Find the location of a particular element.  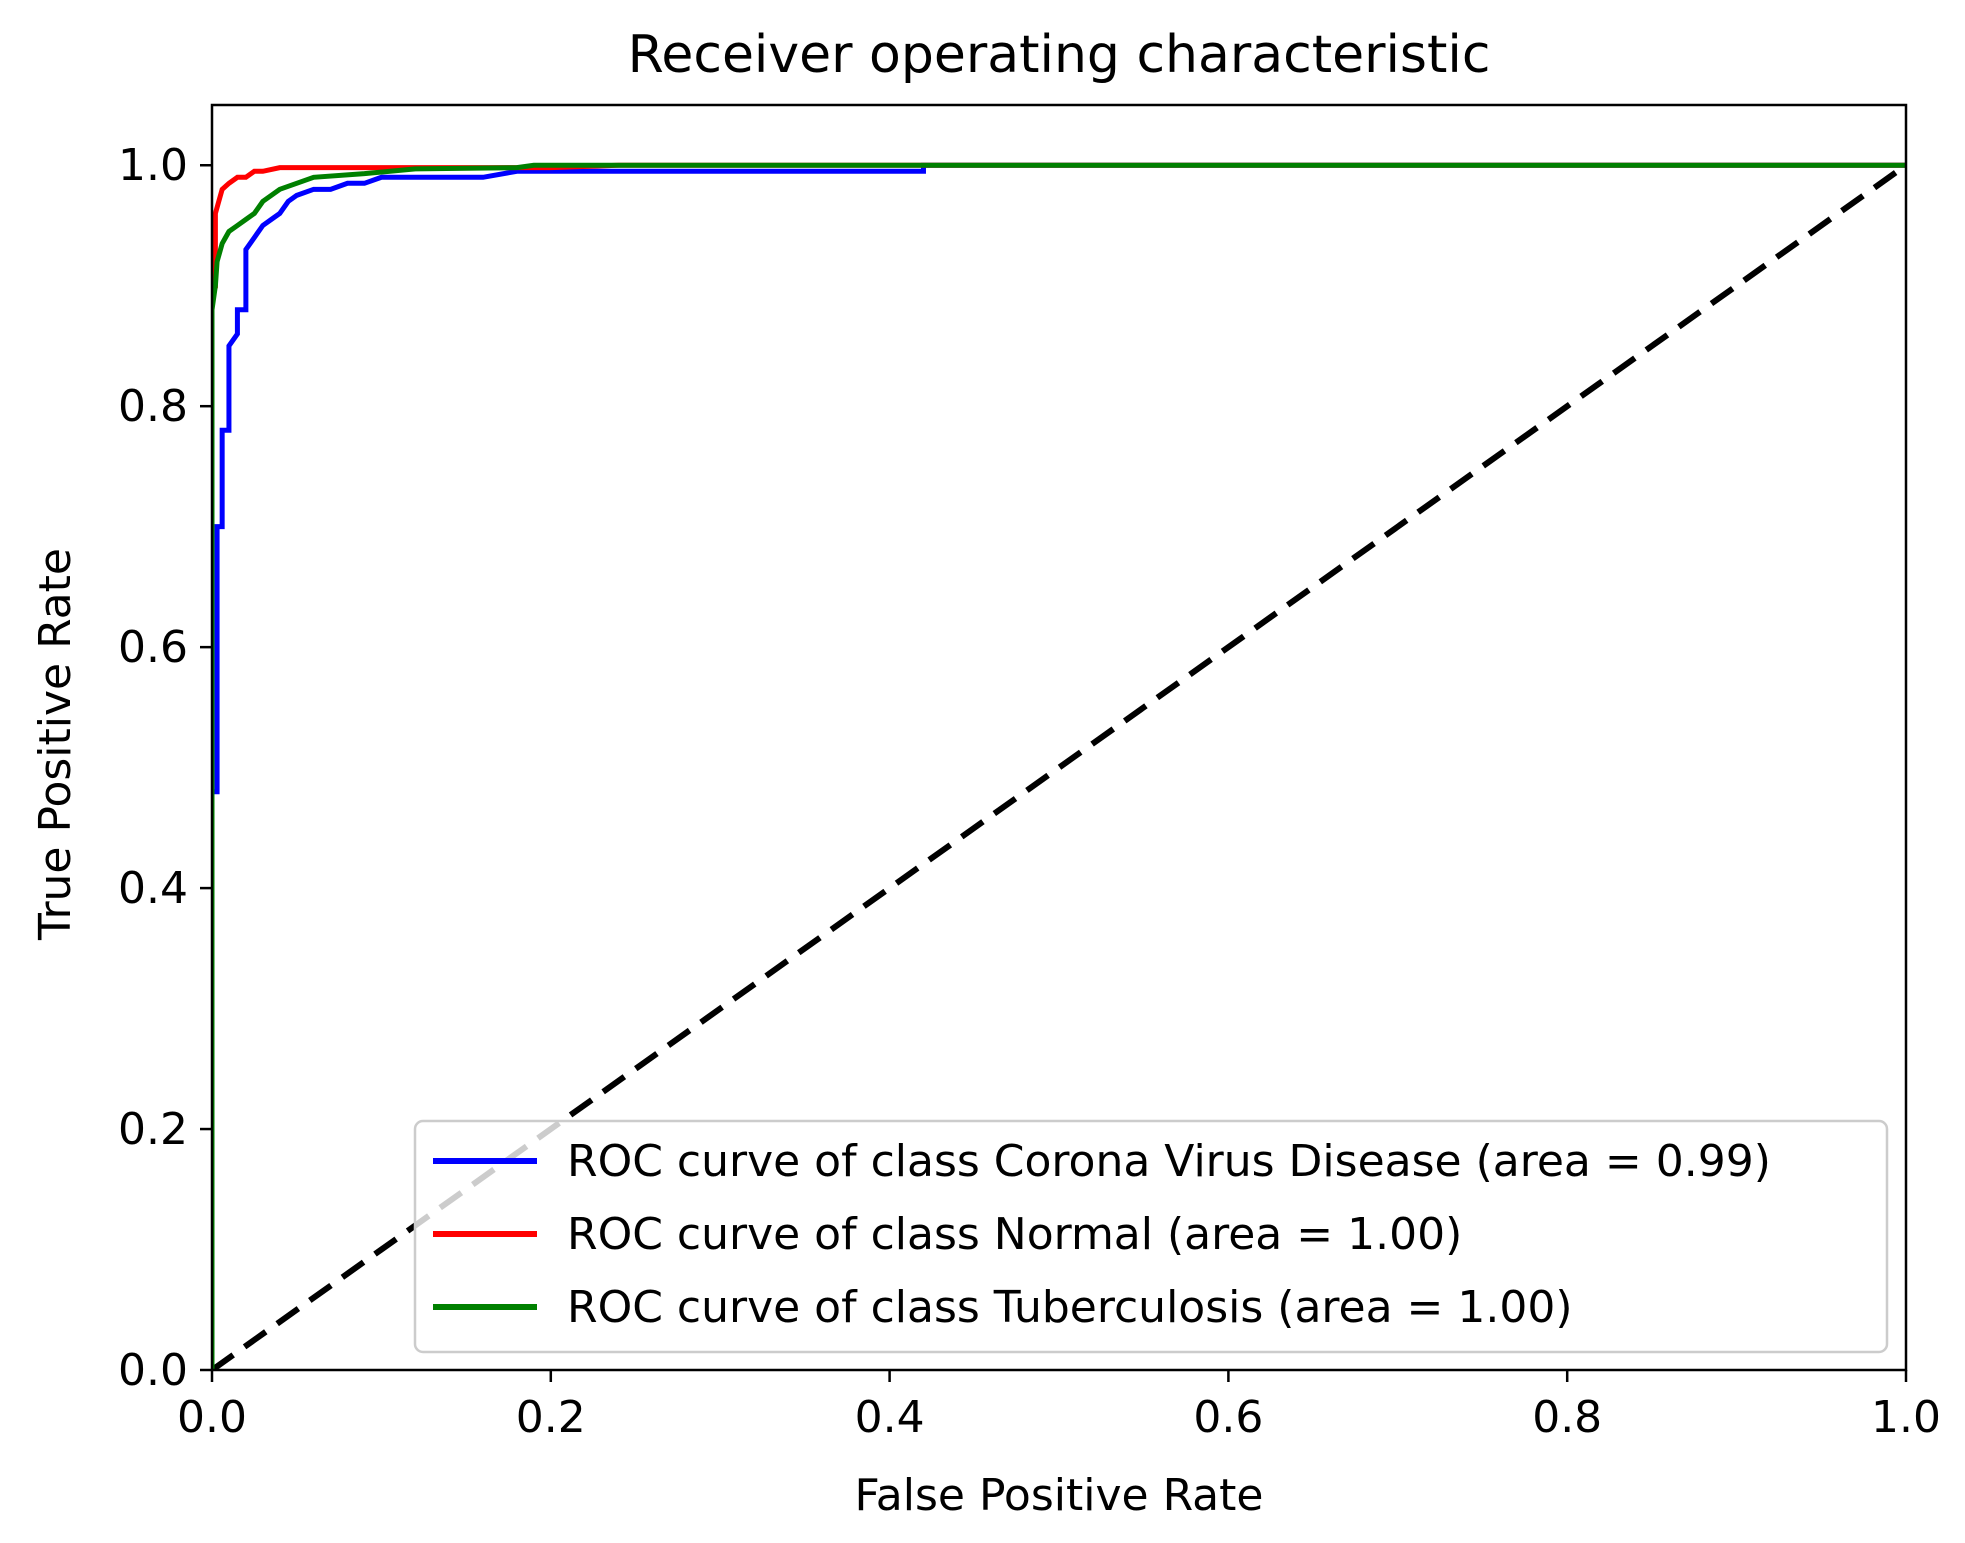

x-tick-label: 1.0 is located at coordinates (1906, 1417).